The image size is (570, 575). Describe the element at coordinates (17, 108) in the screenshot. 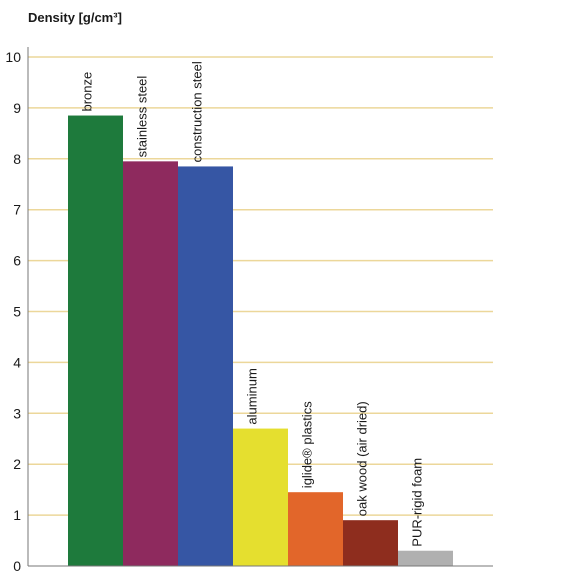

I see `y-tick-label: 9` at that location.